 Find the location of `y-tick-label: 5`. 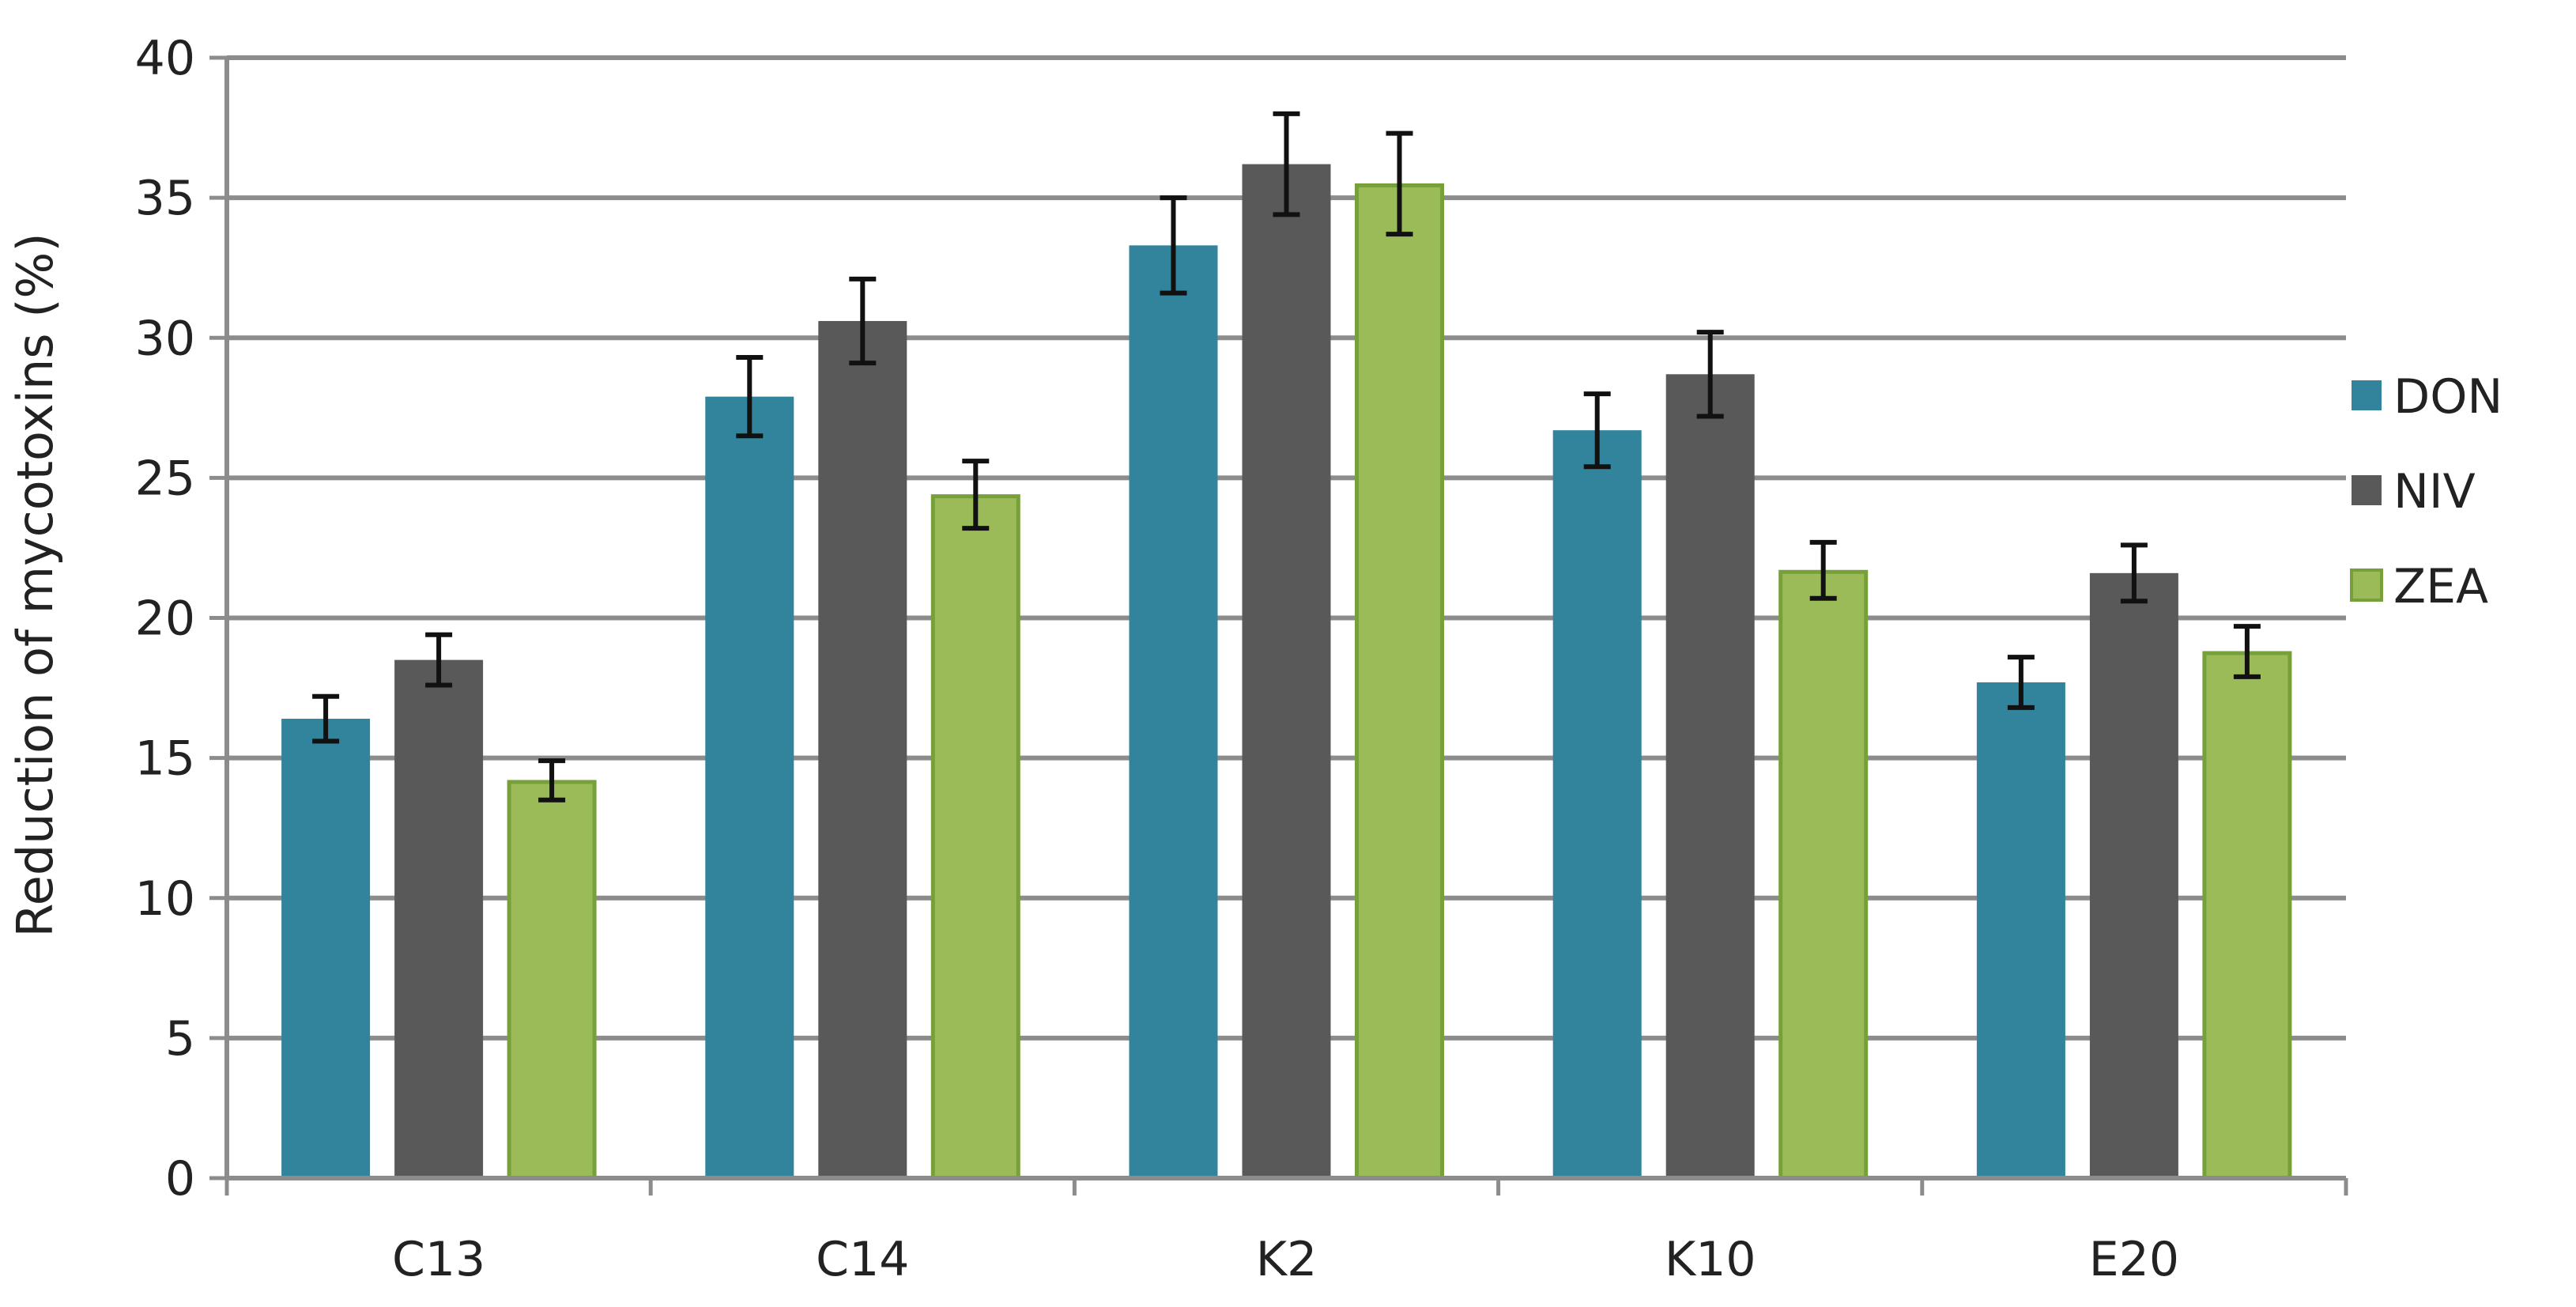

y-tick-label: 5 is located at coordinates (180, 1039).